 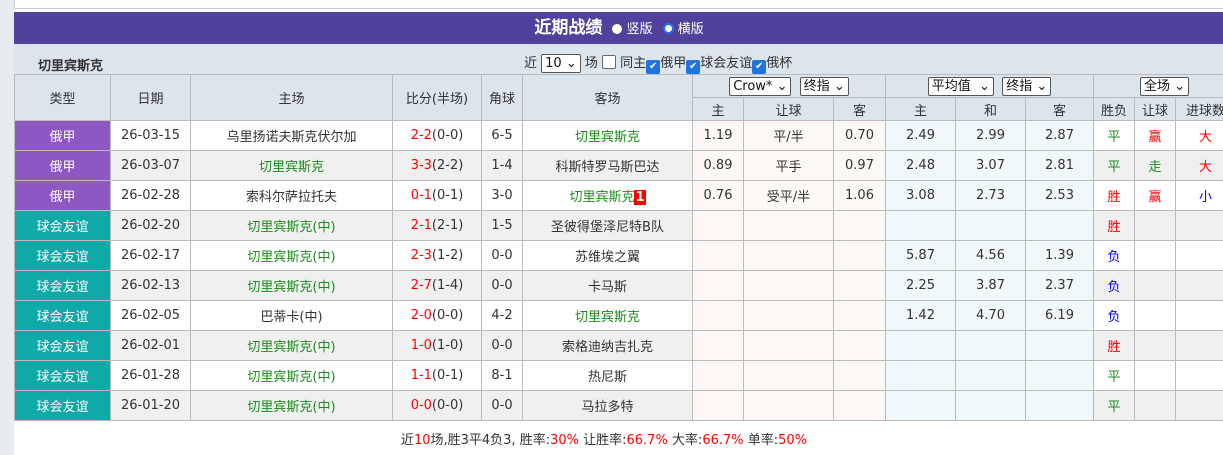 What do you see at coordinates (920, 109) in the screenshot?
I see `subheader: 主` at bounding box center [920, 109].